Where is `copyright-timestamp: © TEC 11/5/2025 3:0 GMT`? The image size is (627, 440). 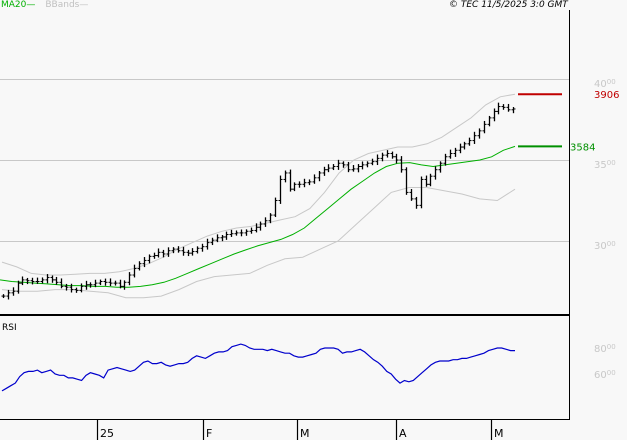
copyright-timestamp: © TEC 11/5/2025 3:0 GMT is located at coordinates (508, 5).